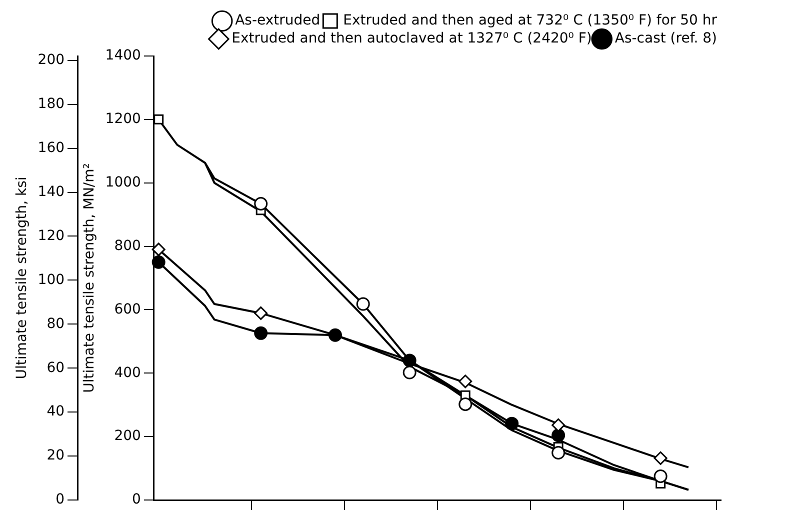 Image resolution: width=791 pixels, height=520 pixels. Describe the element at coordinates (412, 38) in the screenshot. I see `legend-label: Extruded and then autoclaved at 1327⁰ C (2420⁰ F)` at that location.